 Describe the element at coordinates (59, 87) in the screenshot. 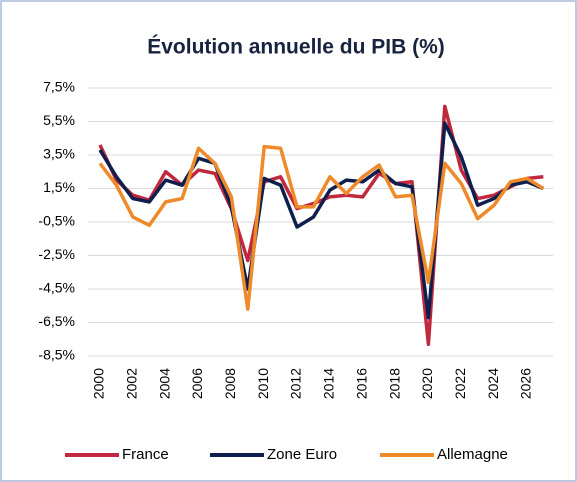

I see `y-tick-label: 7,5%` at that location.